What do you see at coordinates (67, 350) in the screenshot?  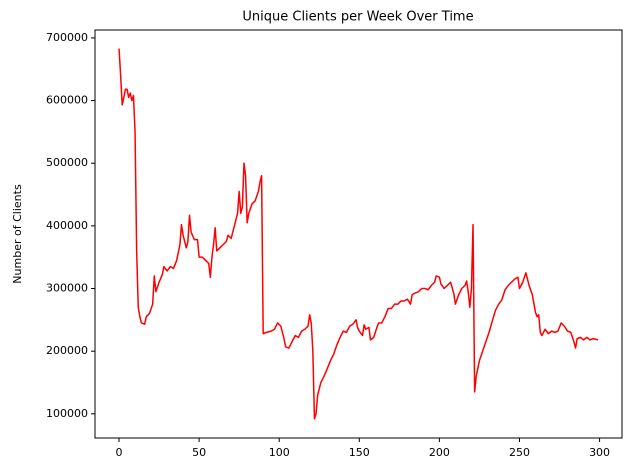 I see `y-tick-label: 200000` at bounding box center [67, 350].